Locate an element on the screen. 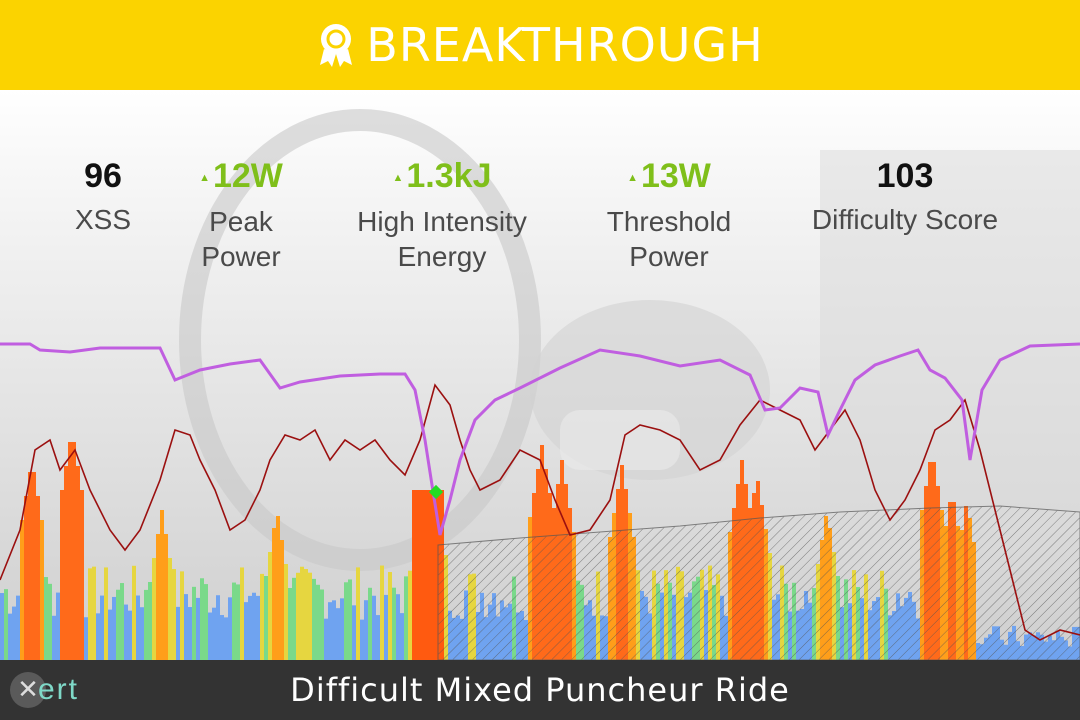  xert-logo: ✕ ert is located at coordinates (44, 690).